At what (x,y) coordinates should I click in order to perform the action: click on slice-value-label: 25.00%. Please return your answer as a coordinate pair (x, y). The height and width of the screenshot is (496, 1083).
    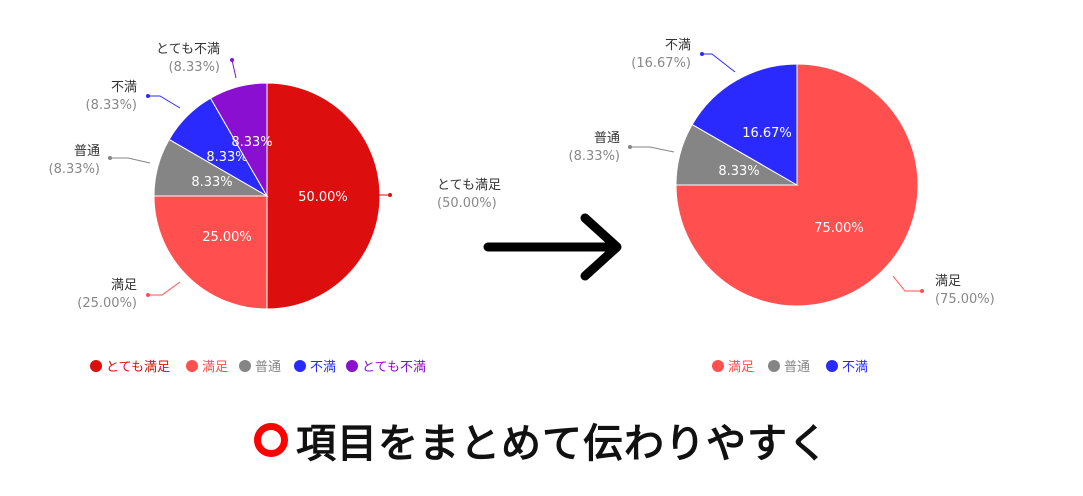
    Looking at the image, I should click on (227, 237).